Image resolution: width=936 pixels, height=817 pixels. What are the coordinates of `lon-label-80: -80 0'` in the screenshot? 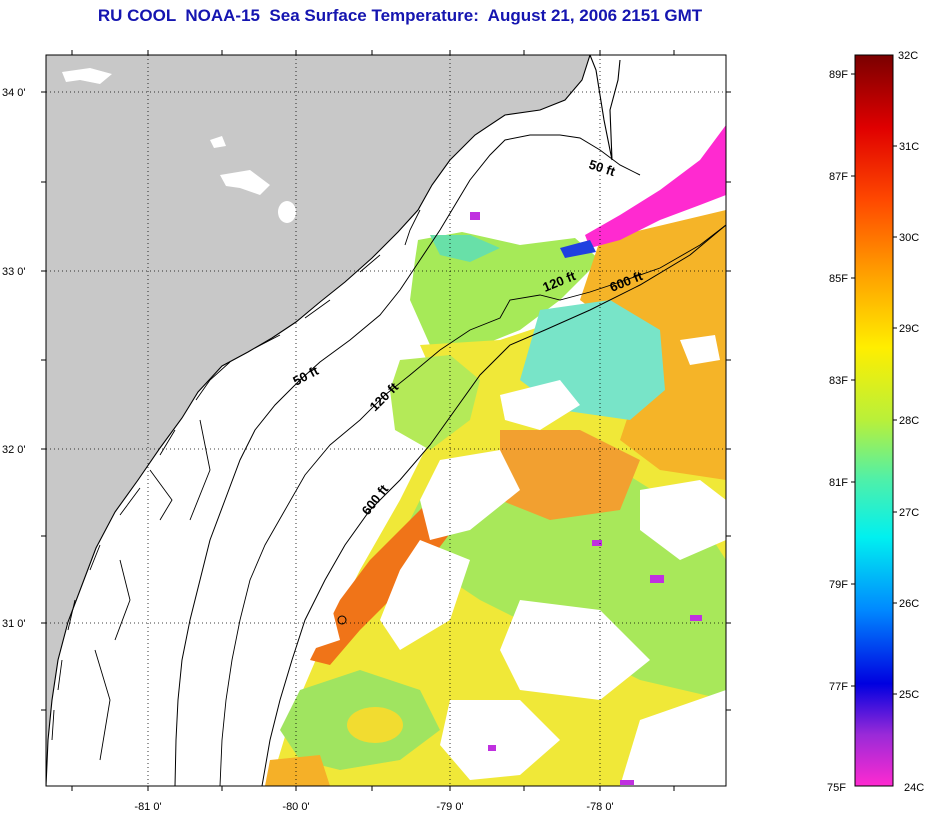 It's located at (295, 807).